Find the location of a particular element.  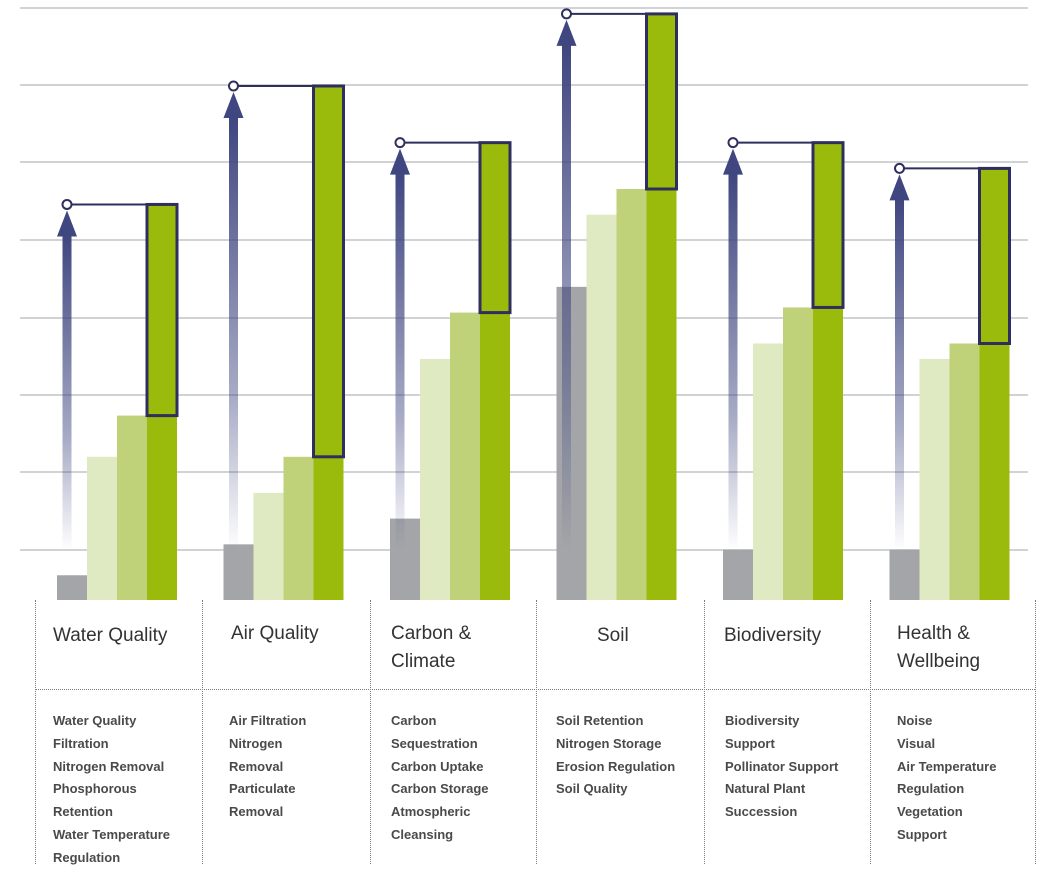

indicator-item: Nitrogen is located at coordinates (256, 743).